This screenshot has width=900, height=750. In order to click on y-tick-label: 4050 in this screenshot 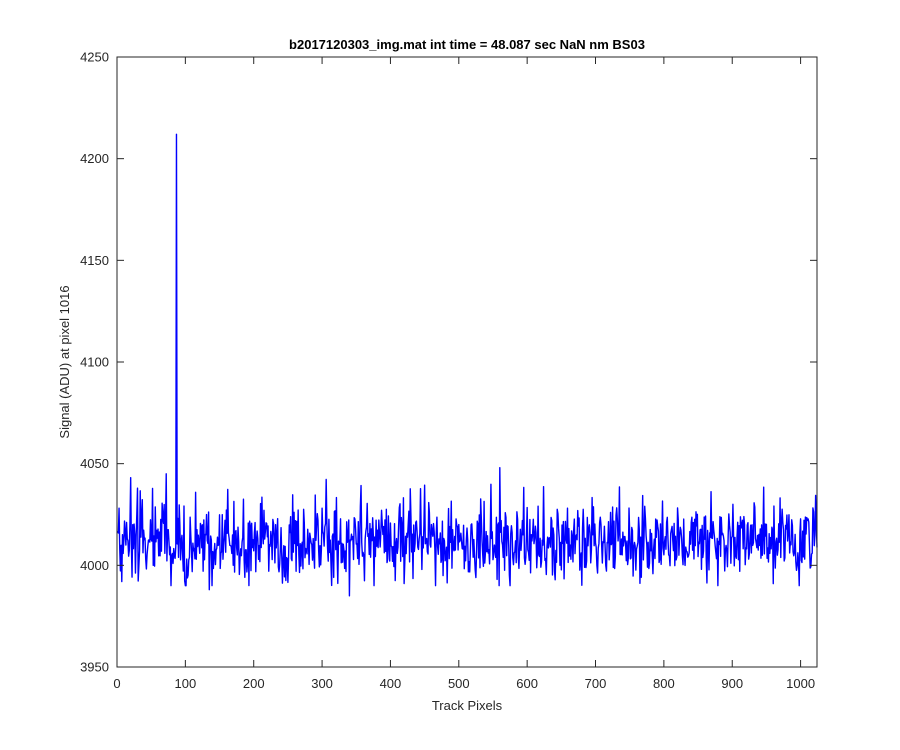, I will do `click(94, 463)`.